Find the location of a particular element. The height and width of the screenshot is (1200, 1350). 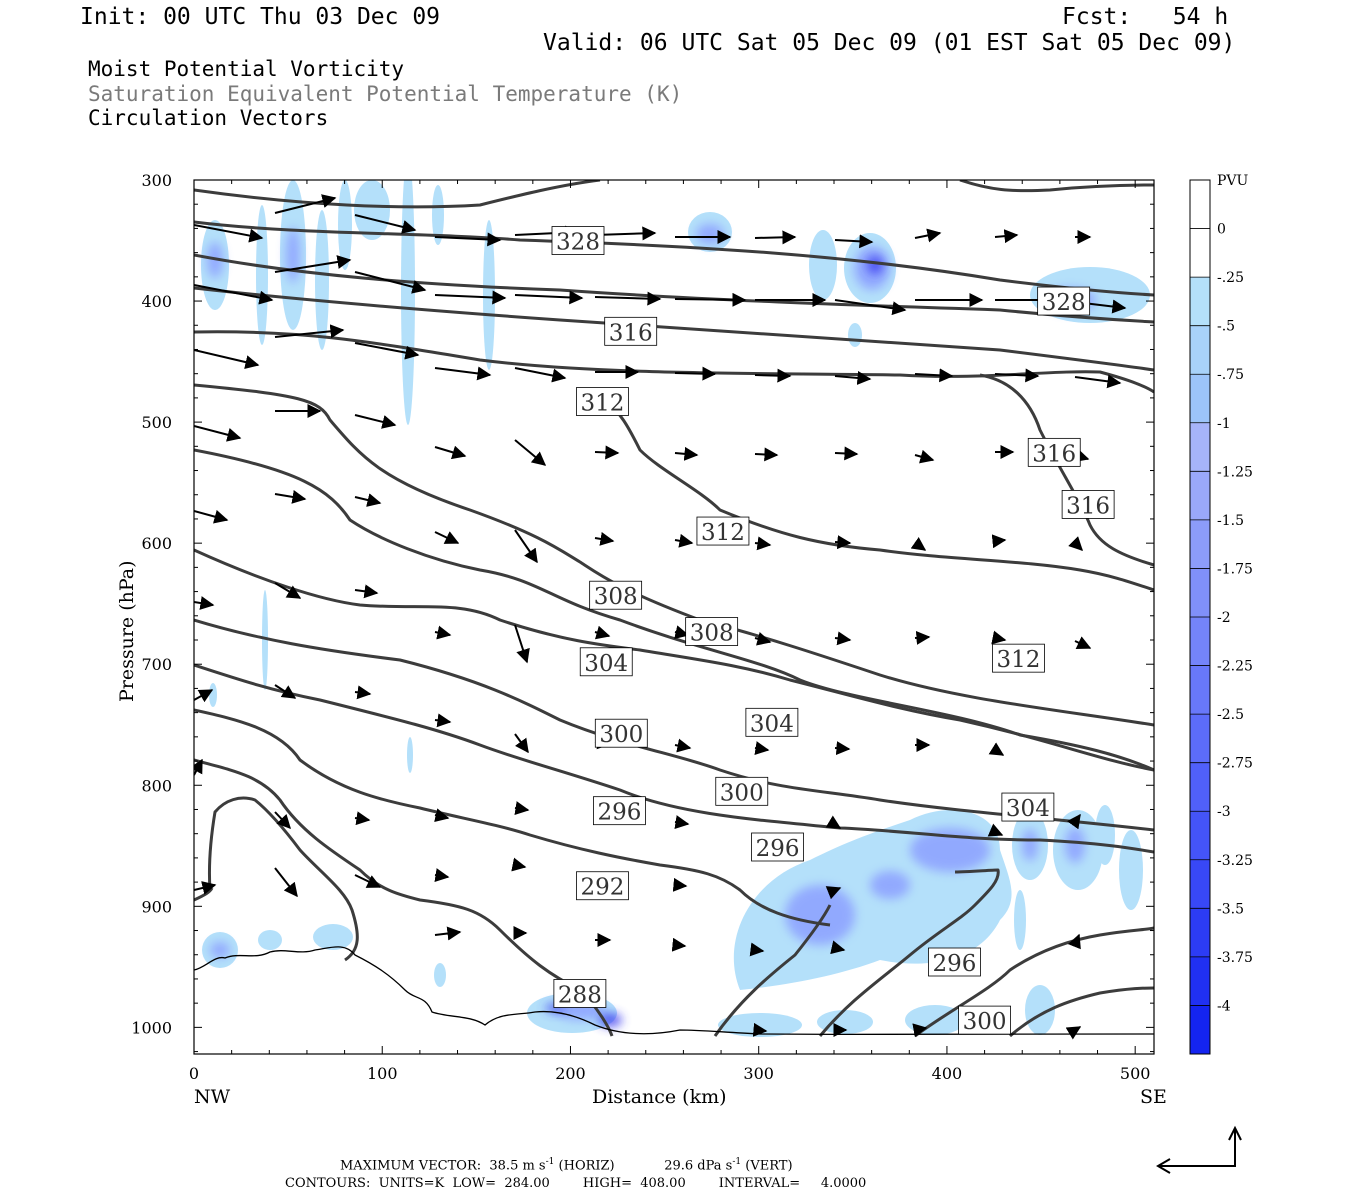

y-tick-label: 1000 is located at coordinates (151, 1027).